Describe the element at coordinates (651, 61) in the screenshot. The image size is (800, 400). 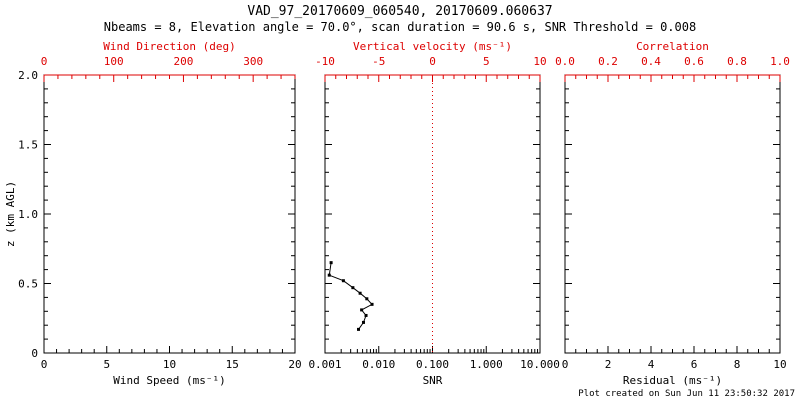
I see `top-tick-label-residual: 0.4` at that location.